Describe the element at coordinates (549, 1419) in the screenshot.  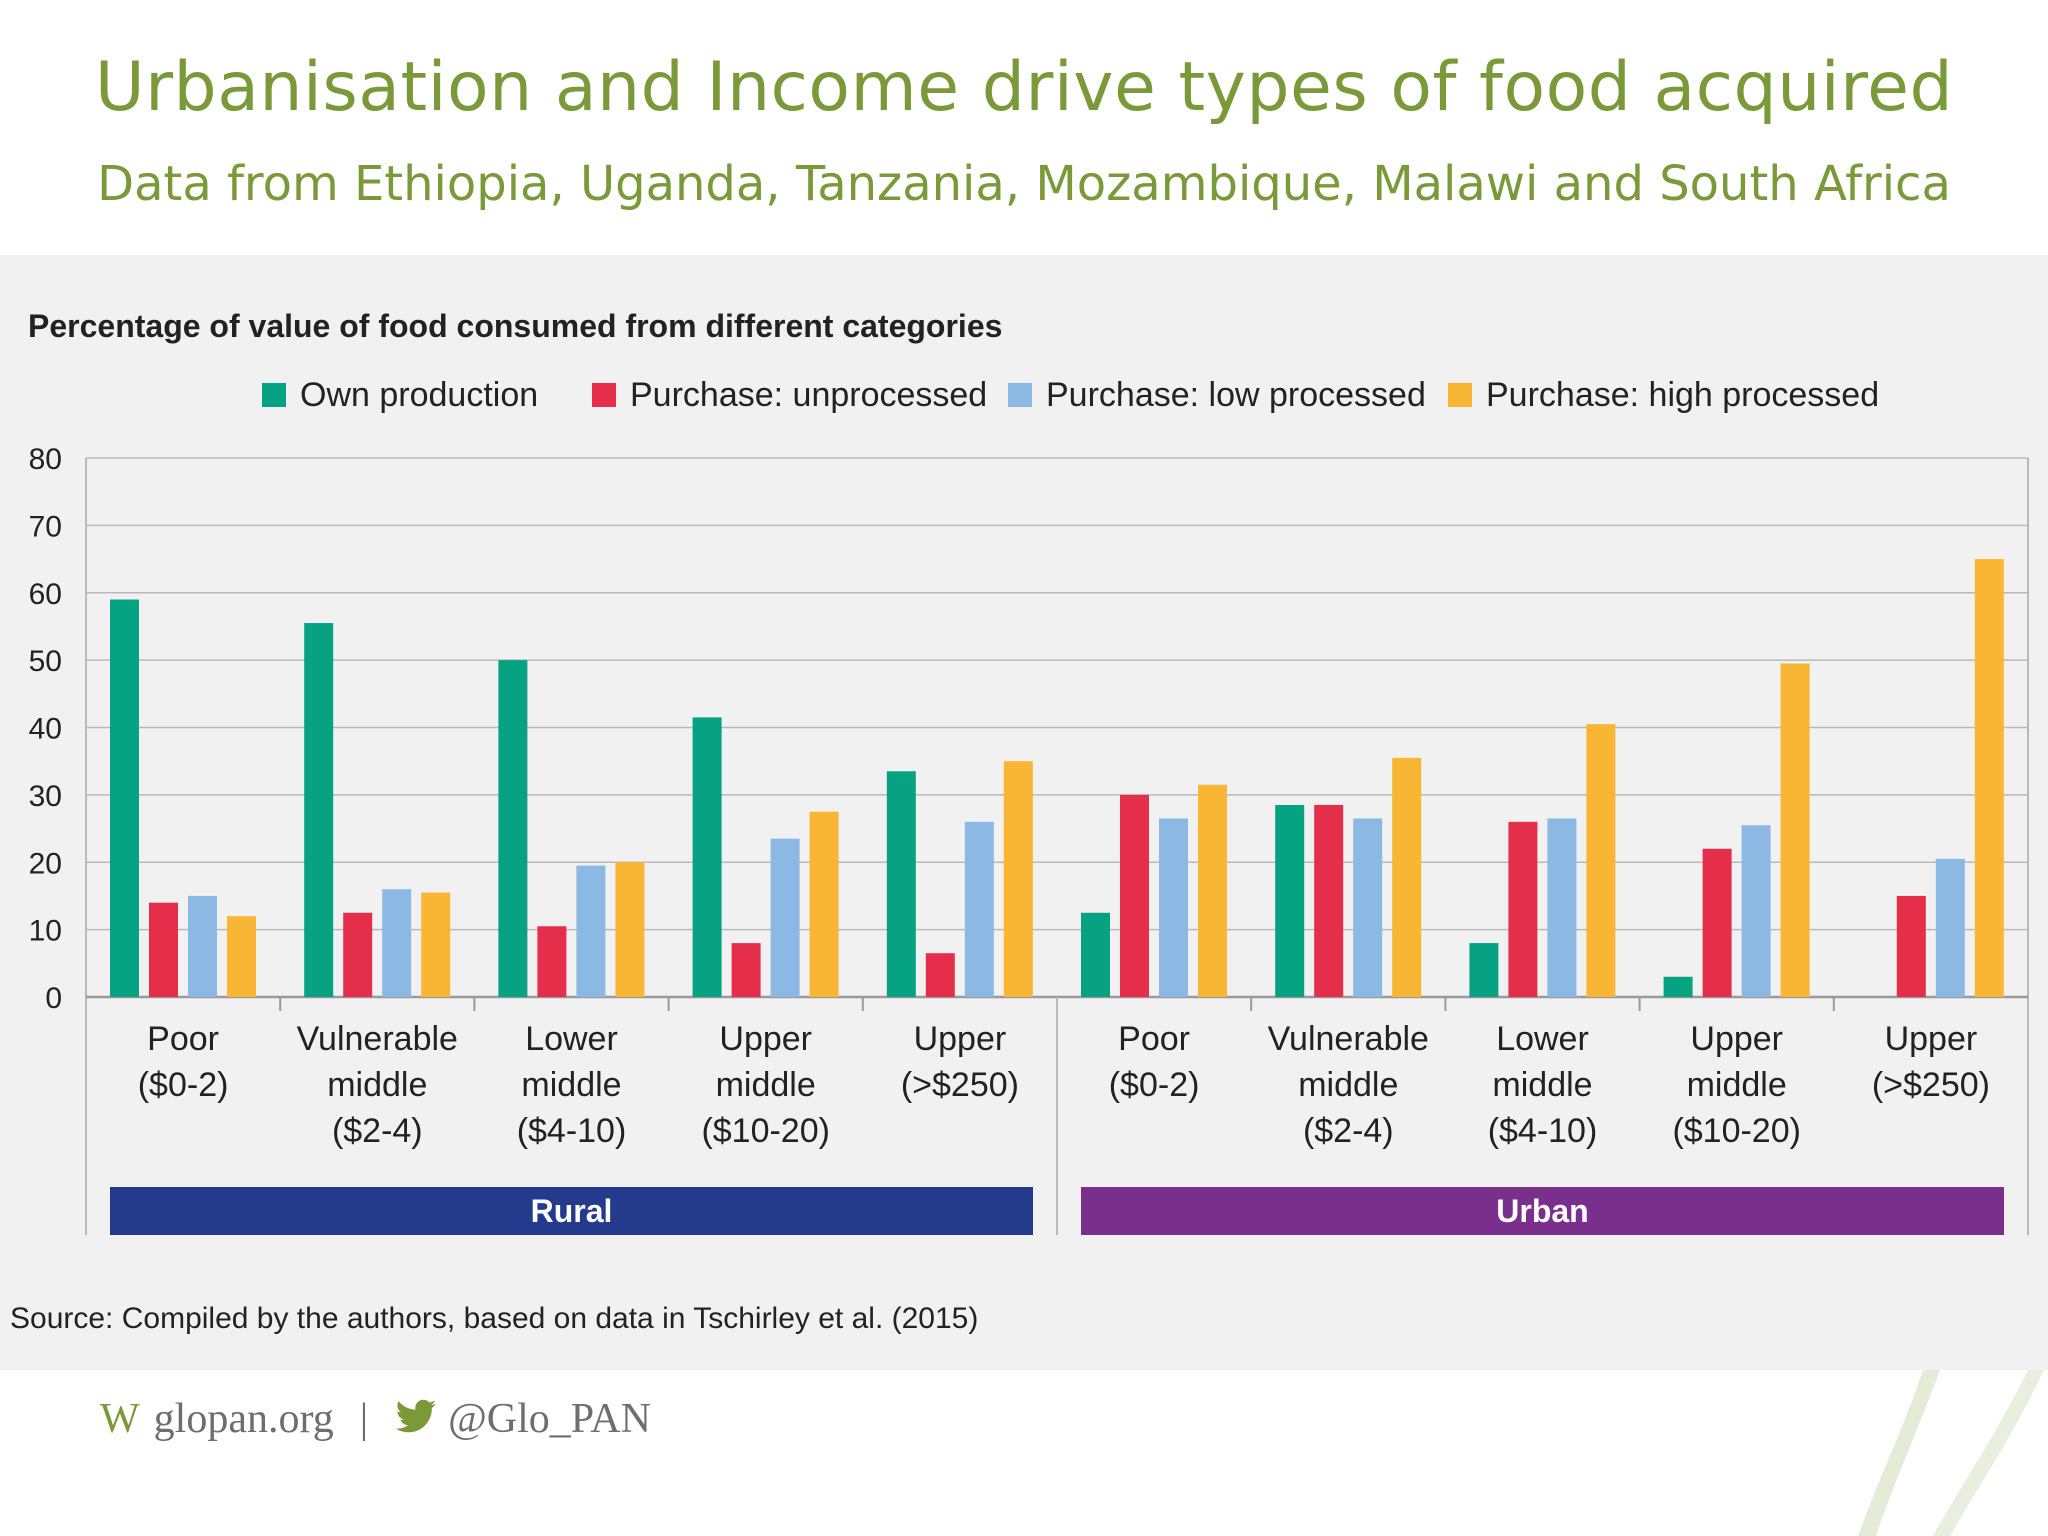
I see `twitter-handle: @Glo_PAN` at that location.